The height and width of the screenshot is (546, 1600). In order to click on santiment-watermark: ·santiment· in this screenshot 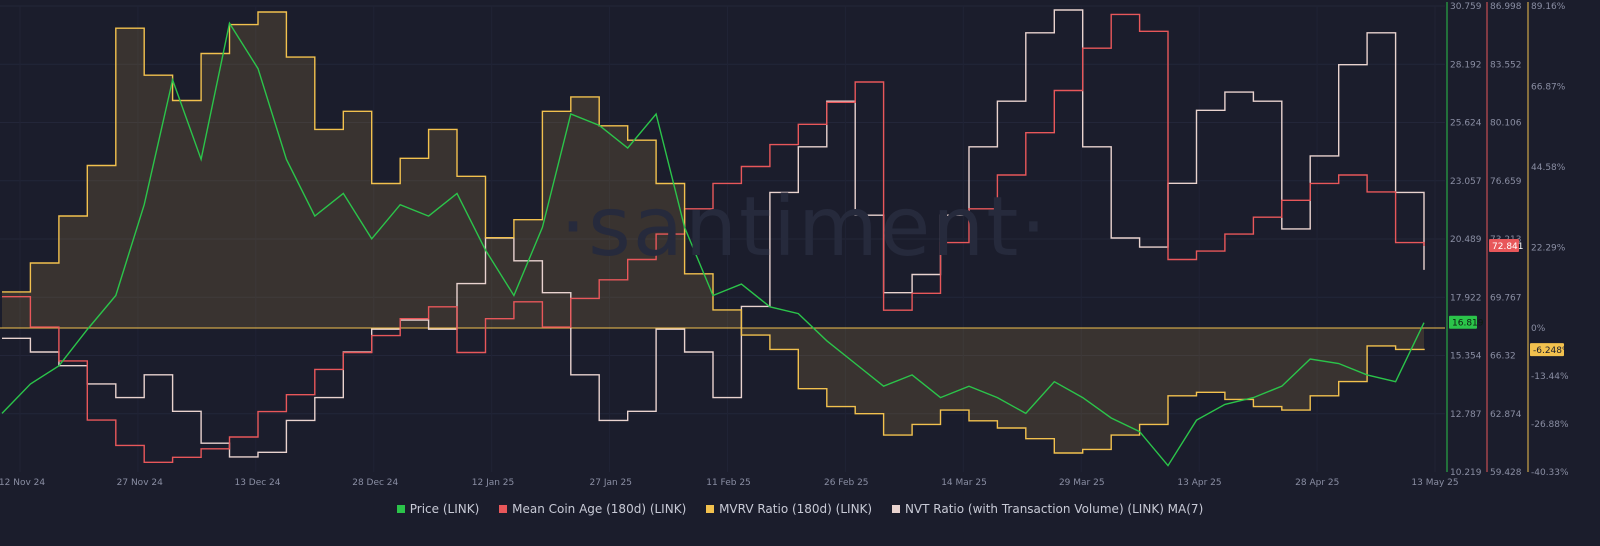, I will do `click(804, 227)`.